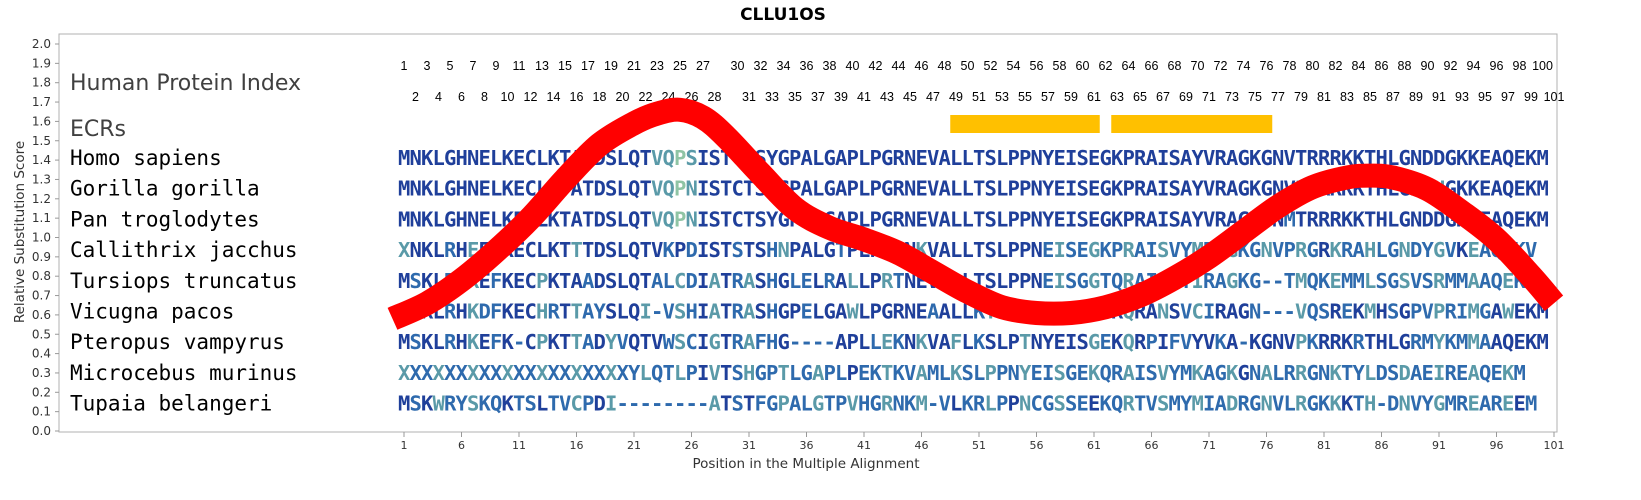 Image resolution: width=1641 pixels, height=500 pixels. What do you see at coordinates (991, 66) in the screenshot?
I see `human-index-number: 52` at bounding box center [991, 66].